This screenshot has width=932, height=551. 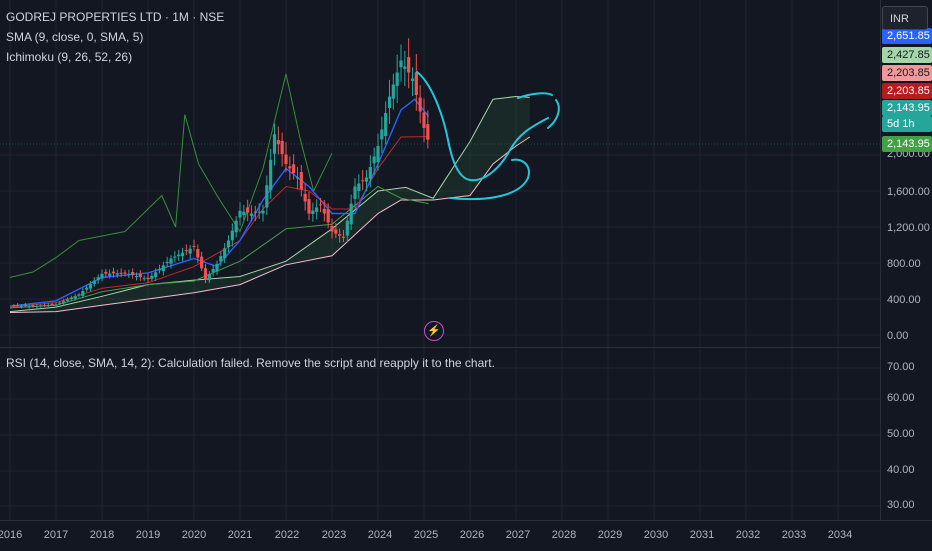 I want to click on year-label: 2017, so click(x=56, y=535).